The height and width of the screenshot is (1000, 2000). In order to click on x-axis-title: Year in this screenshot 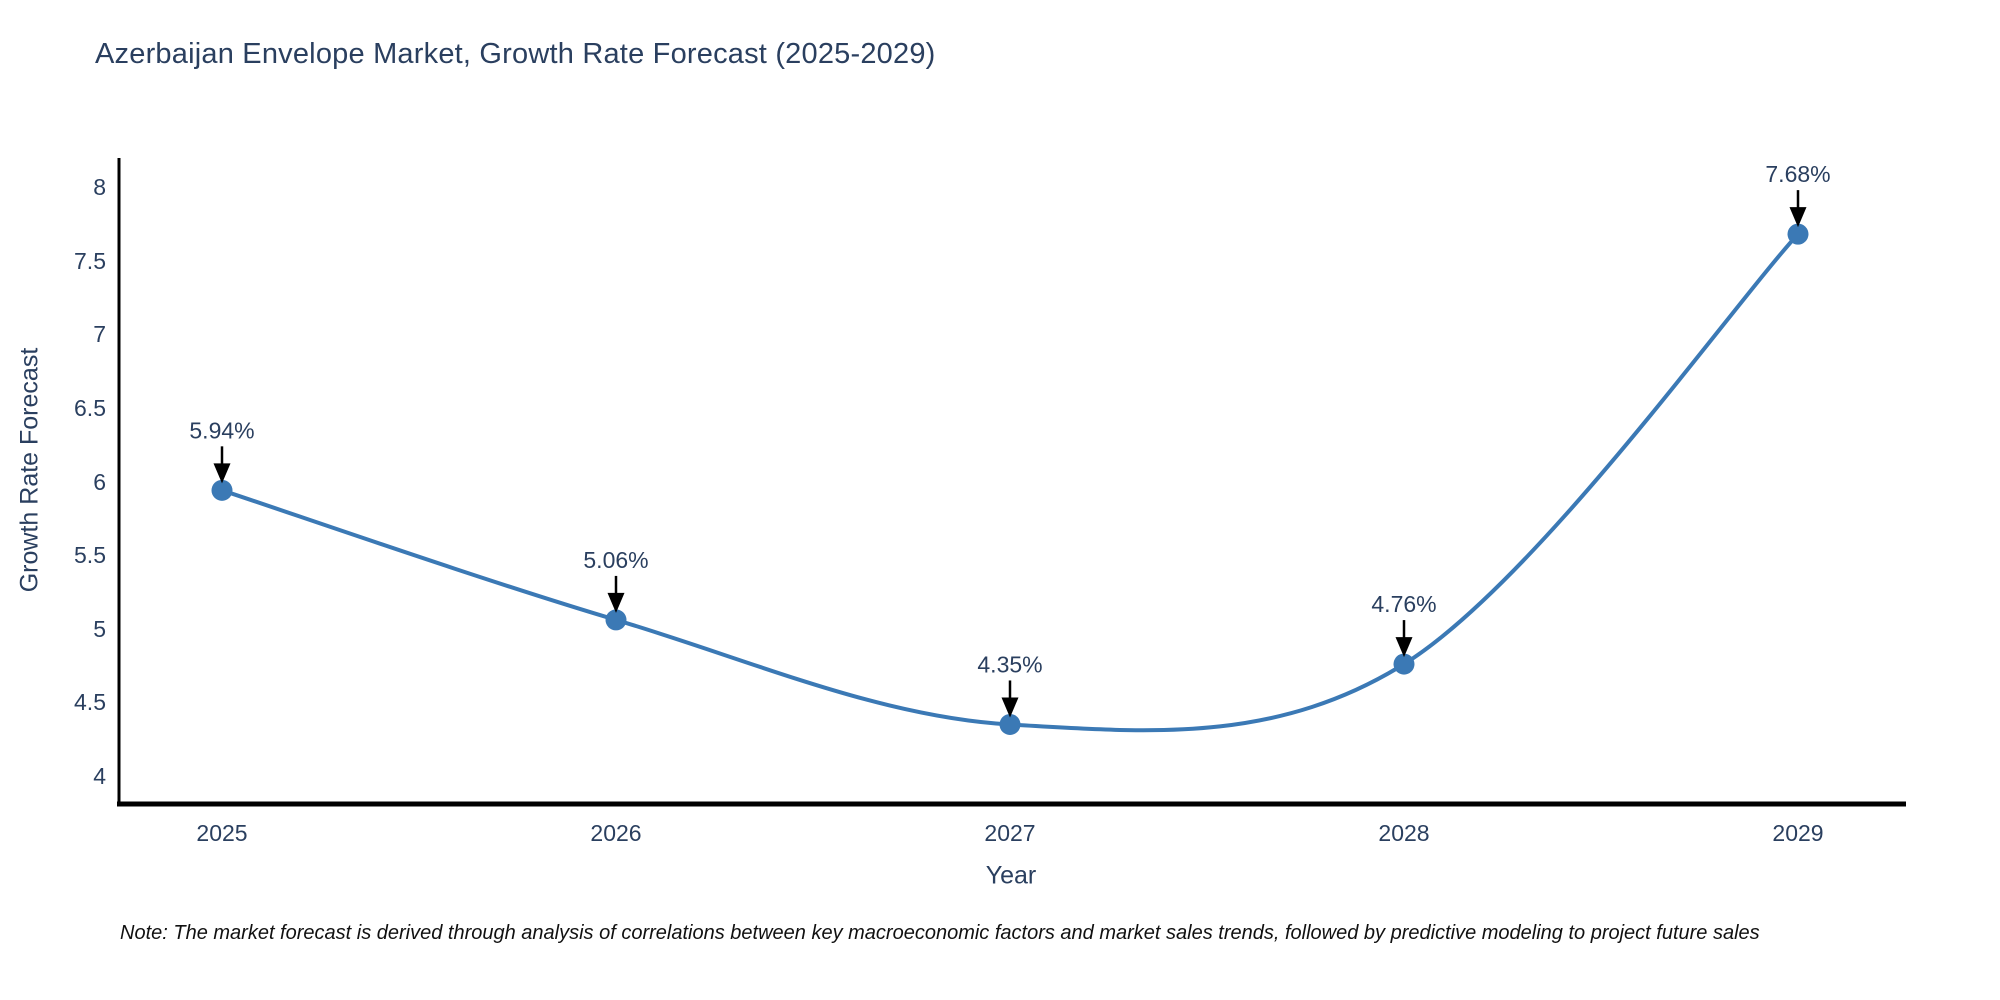, I will do `click(1011, 875)`.